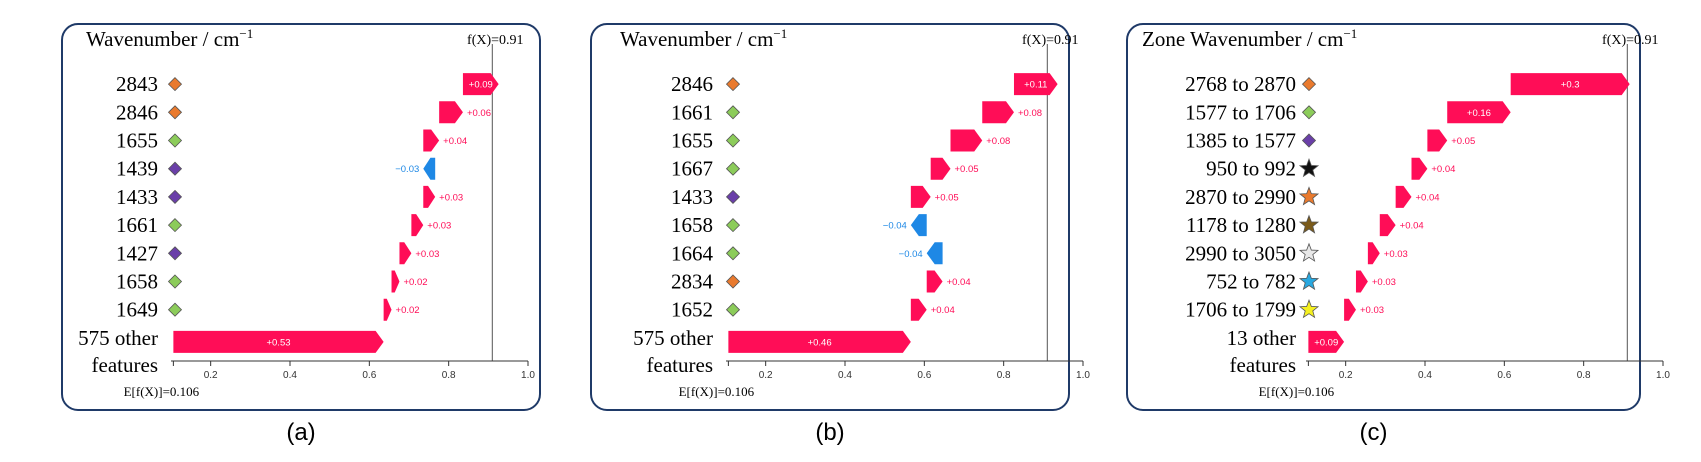 The image size is (1701, 462). I want to click on panel-caption: (b), so click(829, 432).